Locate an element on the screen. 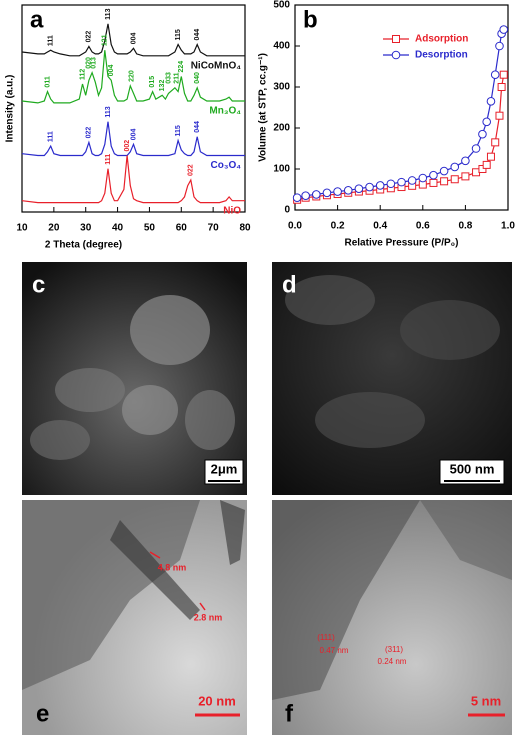 The height and width of the screenshot is (735, 520). legend-label: Adsorption is located at coordinates (441, 39).